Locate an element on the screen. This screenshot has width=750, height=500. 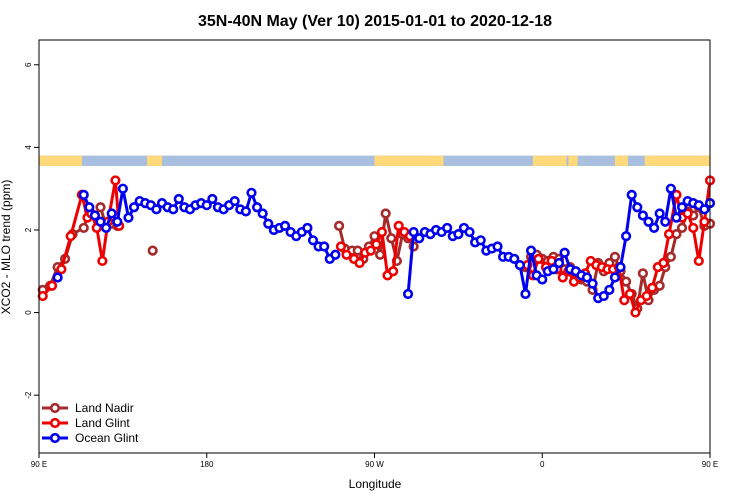
y-tick-label-2: 2 is located at coordinates (28, 229).